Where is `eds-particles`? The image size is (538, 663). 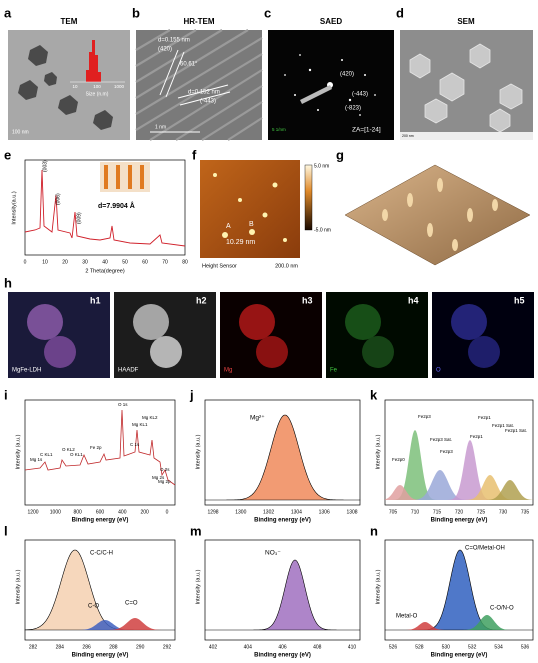 eds-particles is located at coordinates (263, 336).